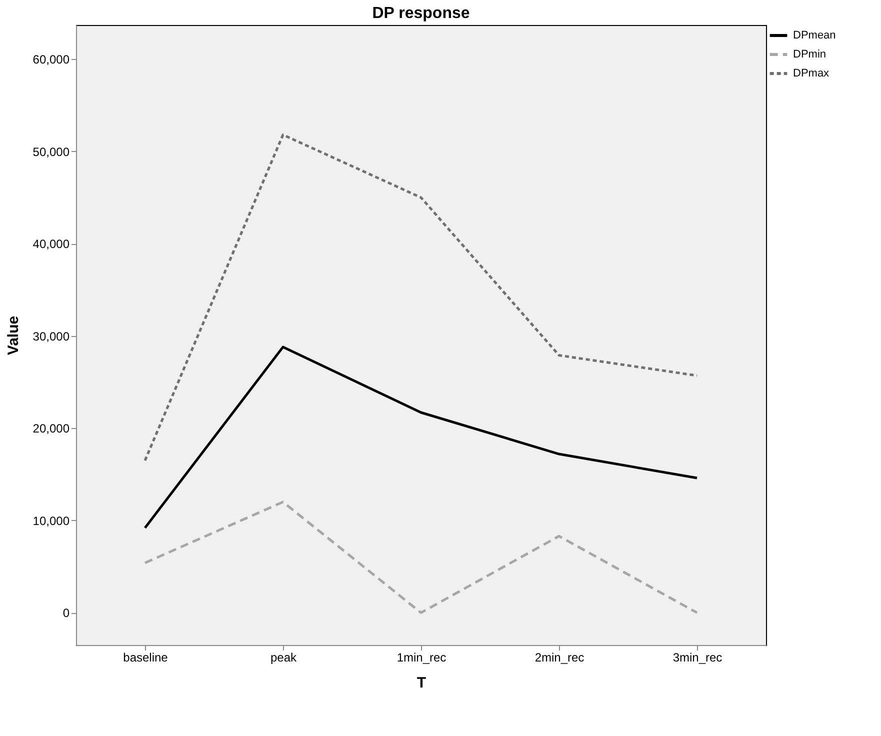  Describe the element at coordinates (51, 521) in the screenshot. I see `y-tick-label: 10,000` at that location.